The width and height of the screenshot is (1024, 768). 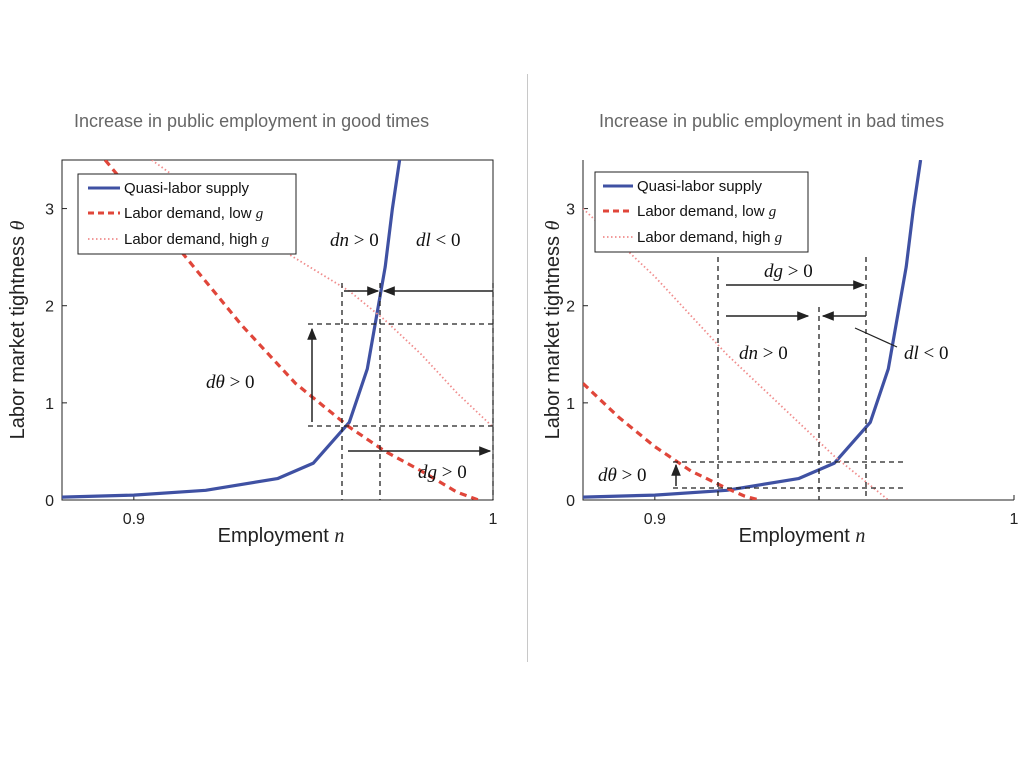 What do you see at coordinates (671, 441) in the screenshot?
I see `series-line-labor-demand-low-right` at bounding box center [671, 441].